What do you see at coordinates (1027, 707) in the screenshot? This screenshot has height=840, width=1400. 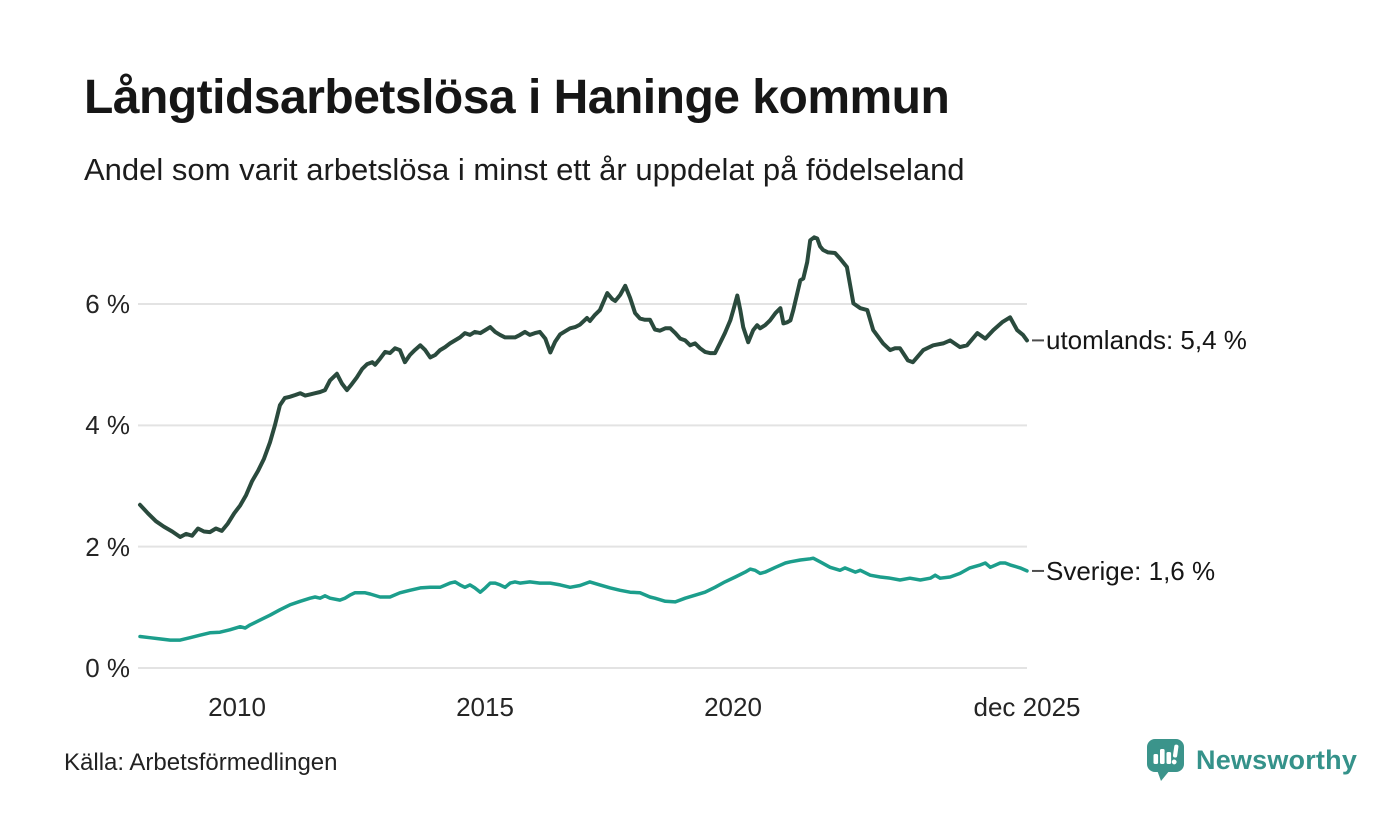 I see `x-axis-tick-dec-2025: dec 2025` at bounding box center [1027, 707].